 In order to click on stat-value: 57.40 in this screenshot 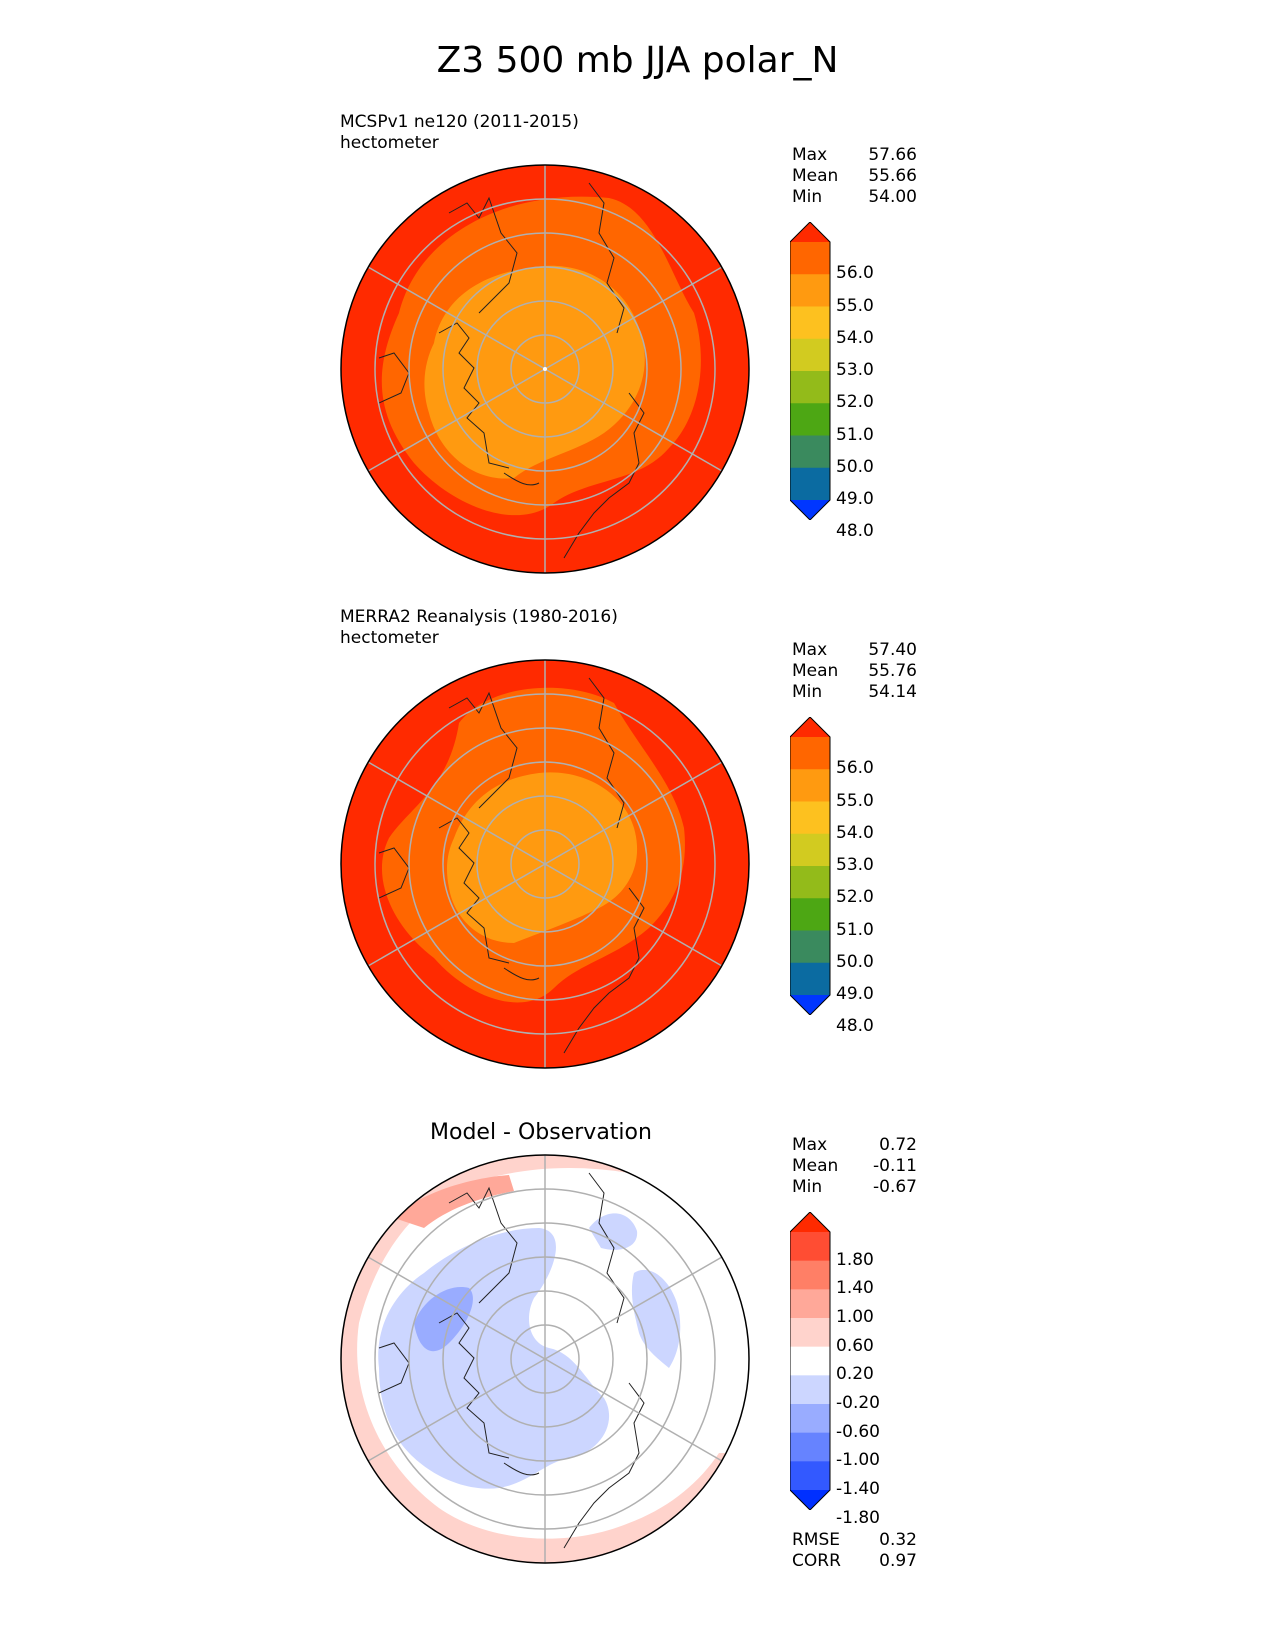, I will do `click(892, 650)`.